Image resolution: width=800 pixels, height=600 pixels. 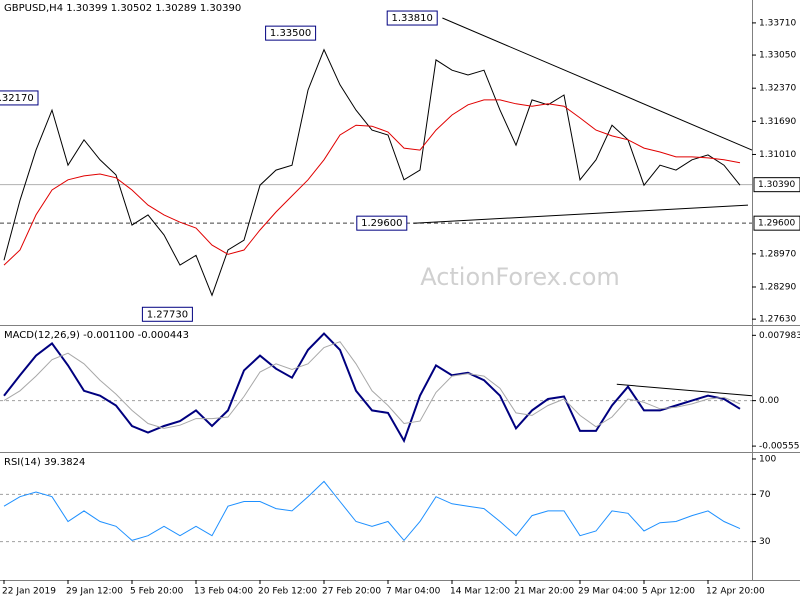 I want to click on x-tick-label: 29 Mar 04:00, so click(x=608, y=592).